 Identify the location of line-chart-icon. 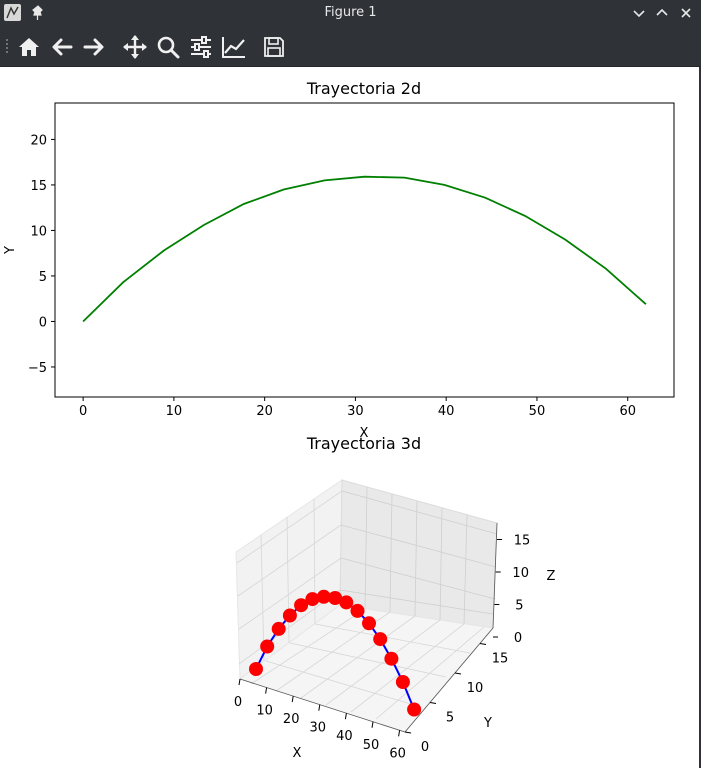
(233, 47).